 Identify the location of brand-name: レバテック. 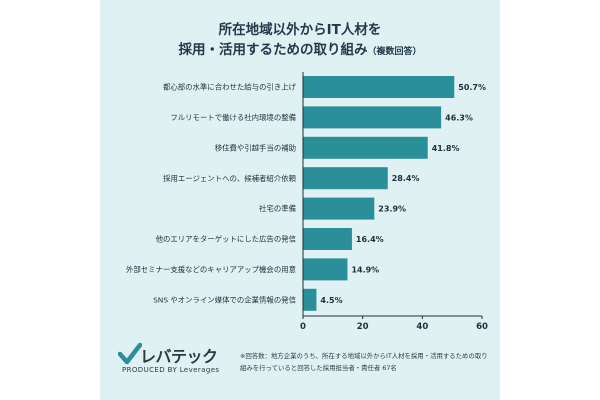
(179, 356).